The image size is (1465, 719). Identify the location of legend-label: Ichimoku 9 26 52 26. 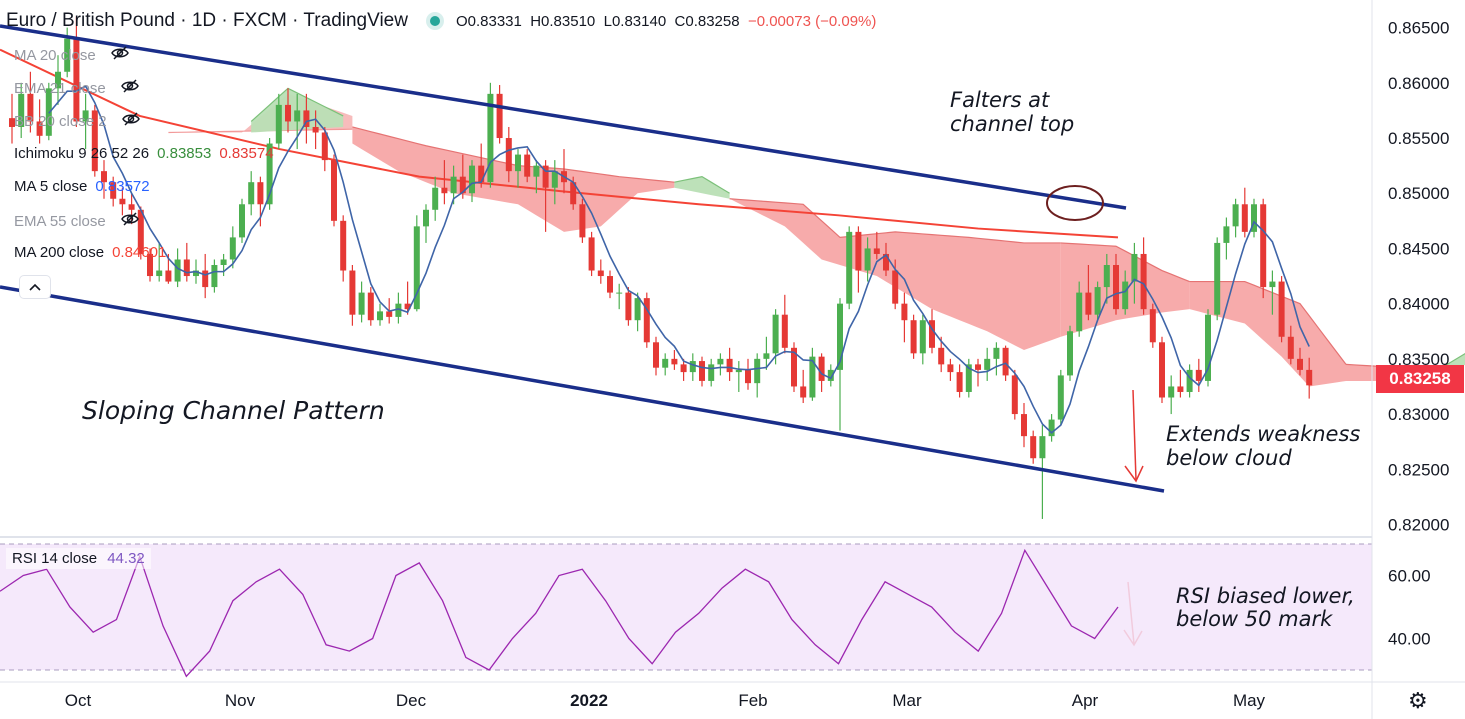
(82, 153).